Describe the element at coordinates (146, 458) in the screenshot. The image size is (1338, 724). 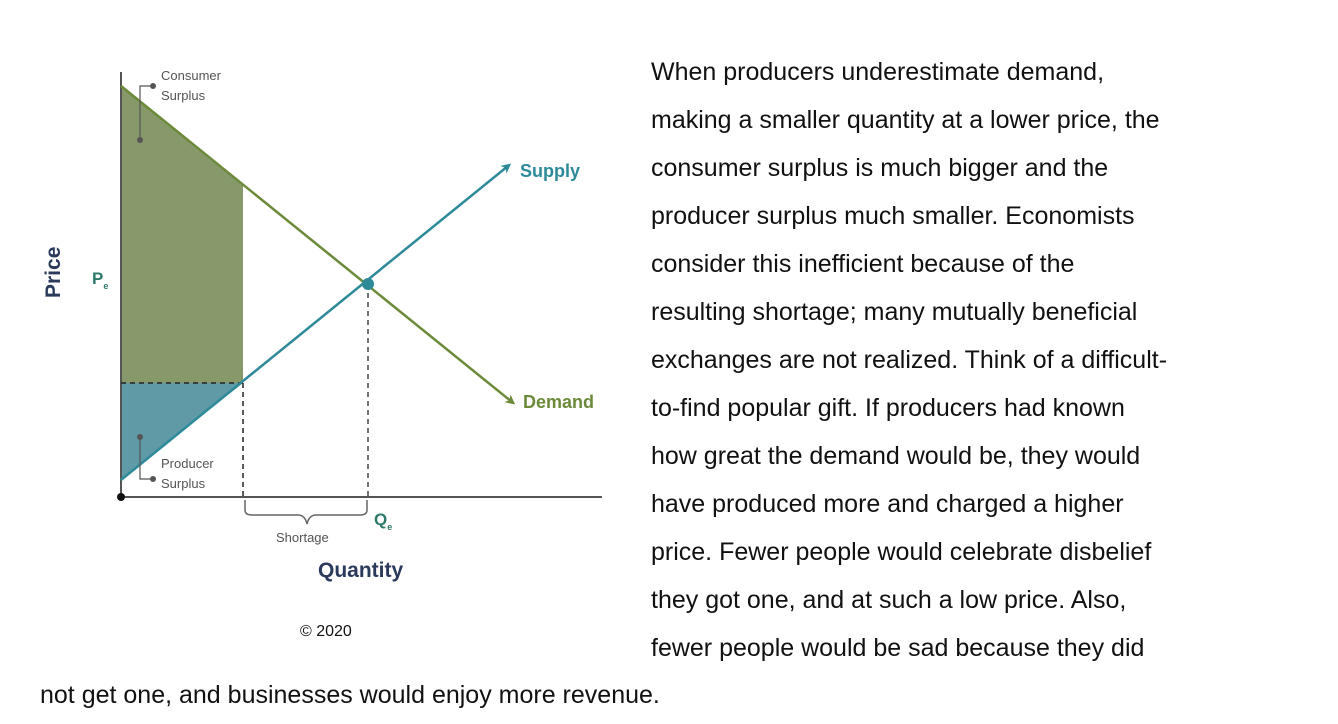
I see `producer-surplus-pointer` at that location.